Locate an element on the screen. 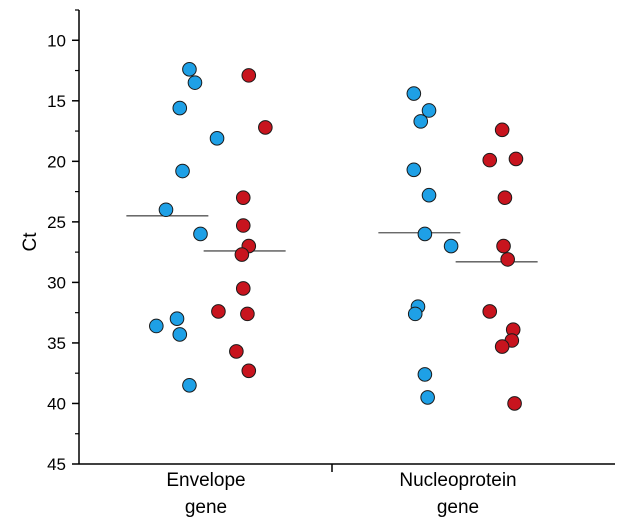 The width and height of the screenshot is (634, 525). y-ticks is located at coordinates (75, 237).